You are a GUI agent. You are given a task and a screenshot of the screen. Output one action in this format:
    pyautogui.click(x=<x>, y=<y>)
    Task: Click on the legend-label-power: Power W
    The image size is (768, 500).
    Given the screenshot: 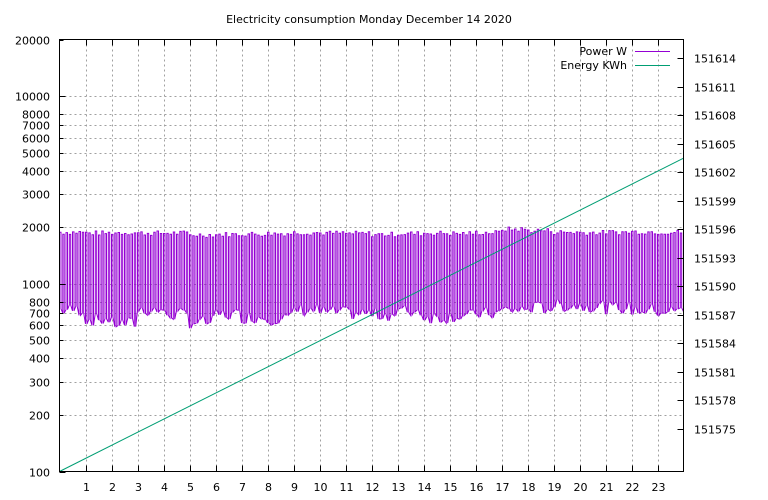 What is the action you would take?
    pyautogui.click(x=603, y=51)
    